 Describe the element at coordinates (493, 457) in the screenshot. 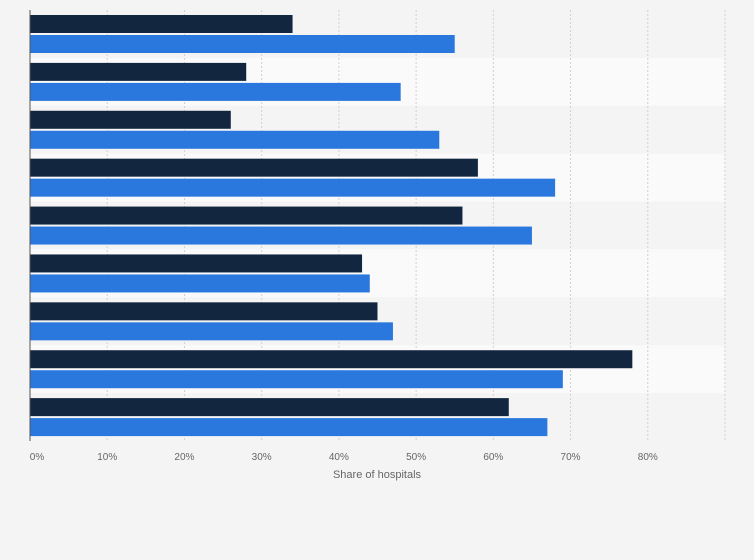

I see `x-tick-label: 60%` at that location.